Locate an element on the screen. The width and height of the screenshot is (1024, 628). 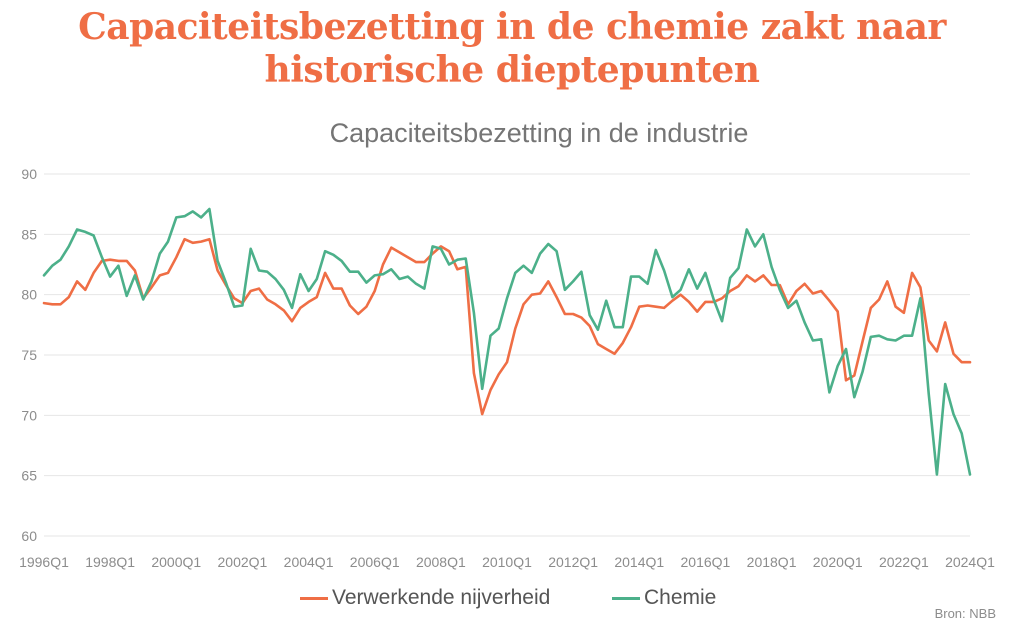
y-tick-label: 65 is located at coordinates (29, 476).